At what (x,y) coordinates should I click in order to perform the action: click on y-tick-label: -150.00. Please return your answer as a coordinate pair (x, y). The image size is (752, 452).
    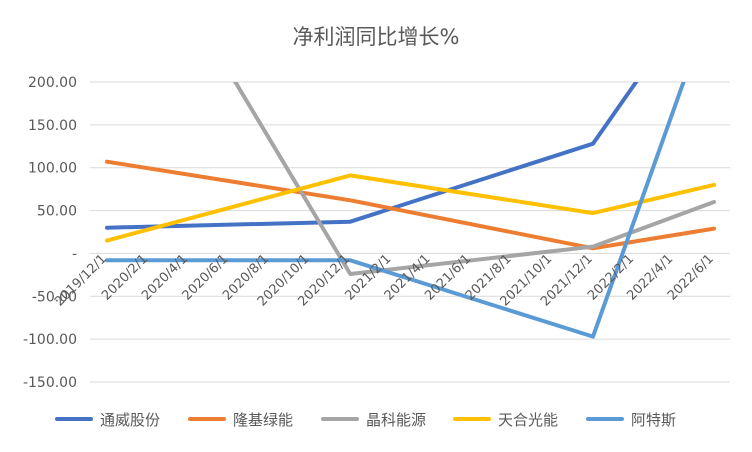
    Looking at the image, I should click on (50, 383).